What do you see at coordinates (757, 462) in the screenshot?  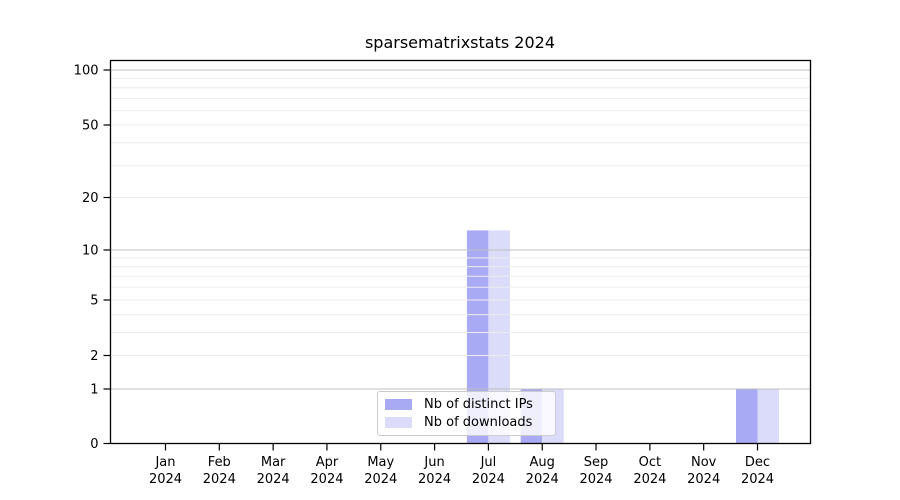 I see `x-tick-label-month: Dec` at bounding box center [757, 462].